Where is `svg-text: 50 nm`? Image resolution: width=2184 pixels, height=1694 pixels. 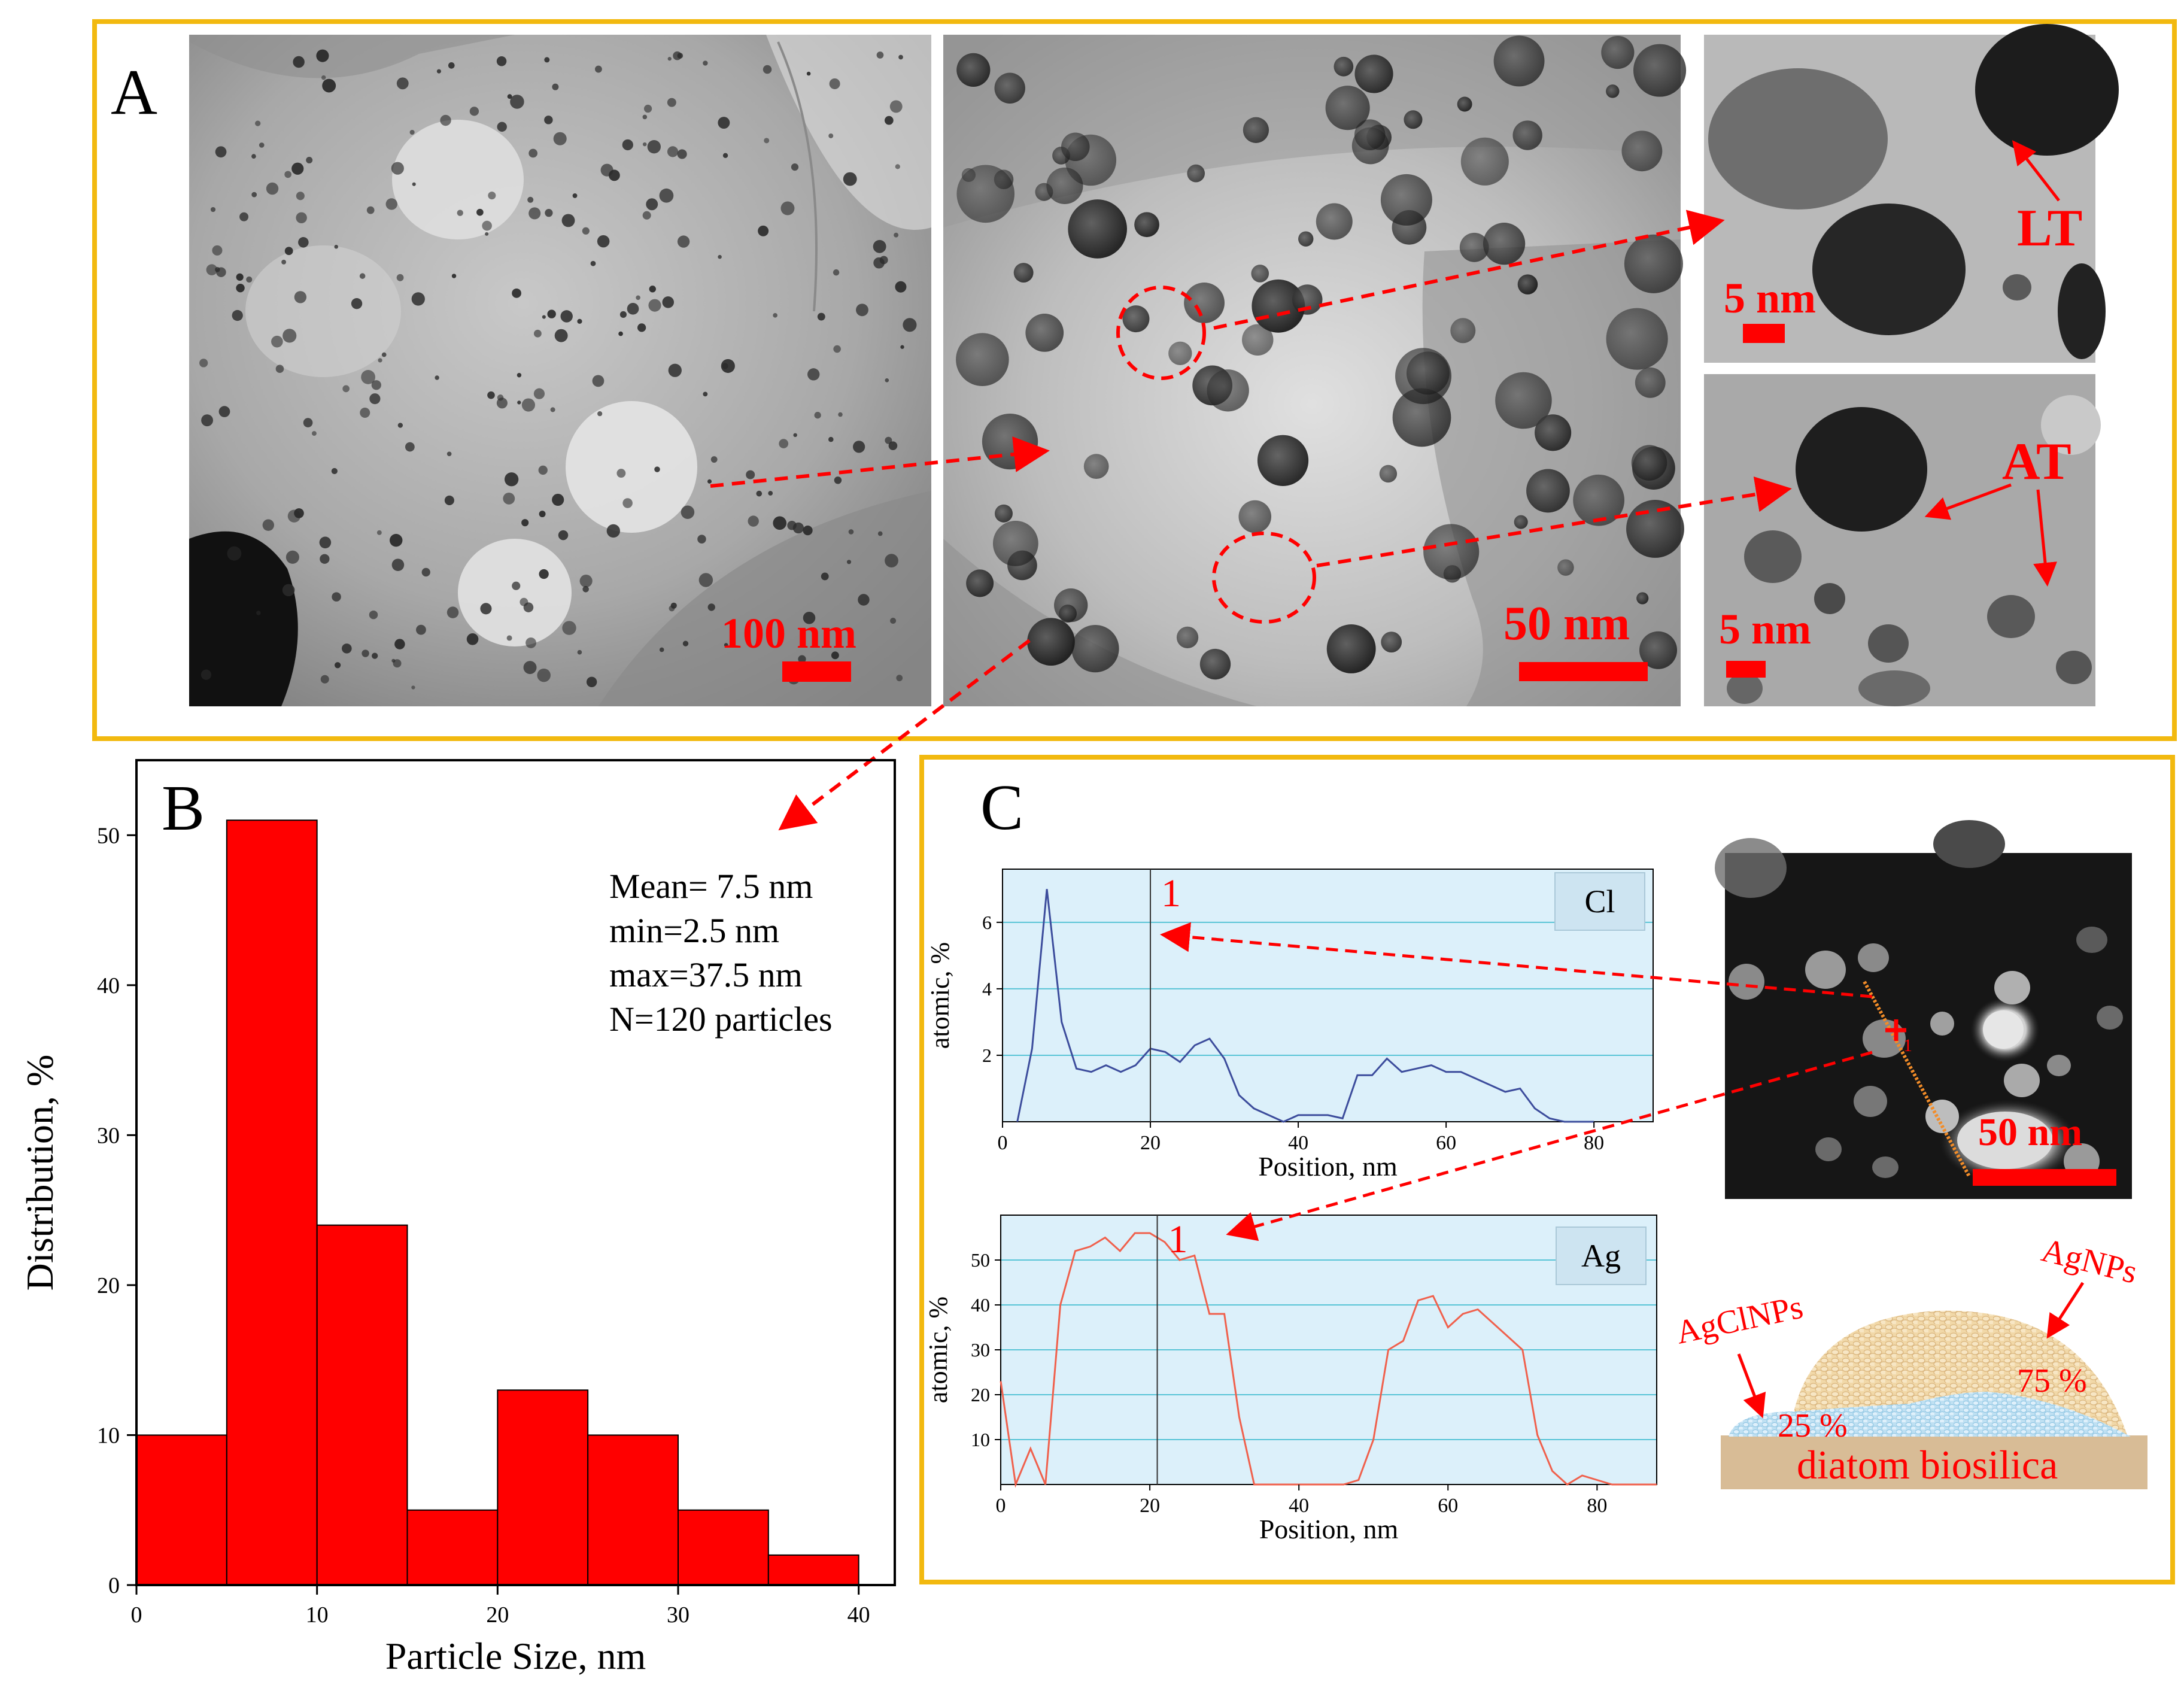 svg-text: 50 nm is located at coordinates (1566, 623).